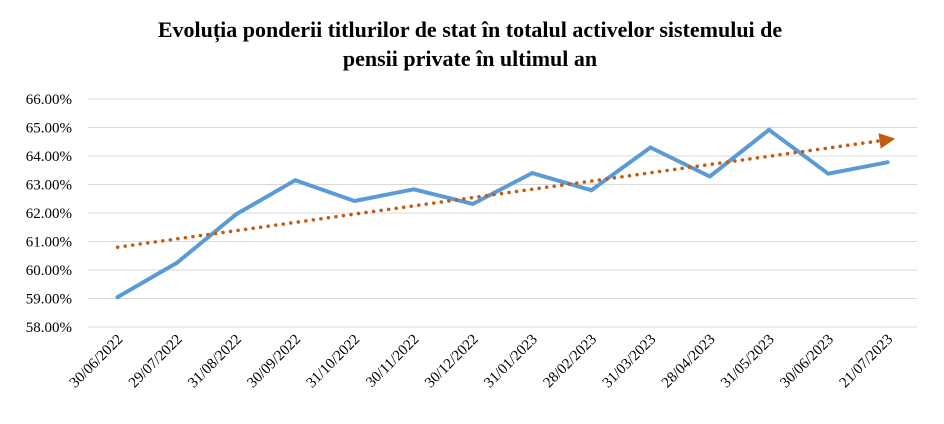  What do you see at coordinates (748, 362) in the screenshot?
I see `x-tick-label: 31/05/2023` at bounding box center [748, 362].